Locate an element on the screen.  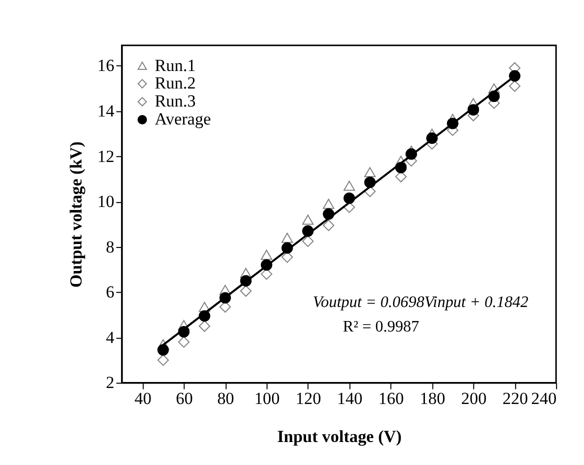
x-axis-title: Input voltage (V) is located at coordinates (339, 436).